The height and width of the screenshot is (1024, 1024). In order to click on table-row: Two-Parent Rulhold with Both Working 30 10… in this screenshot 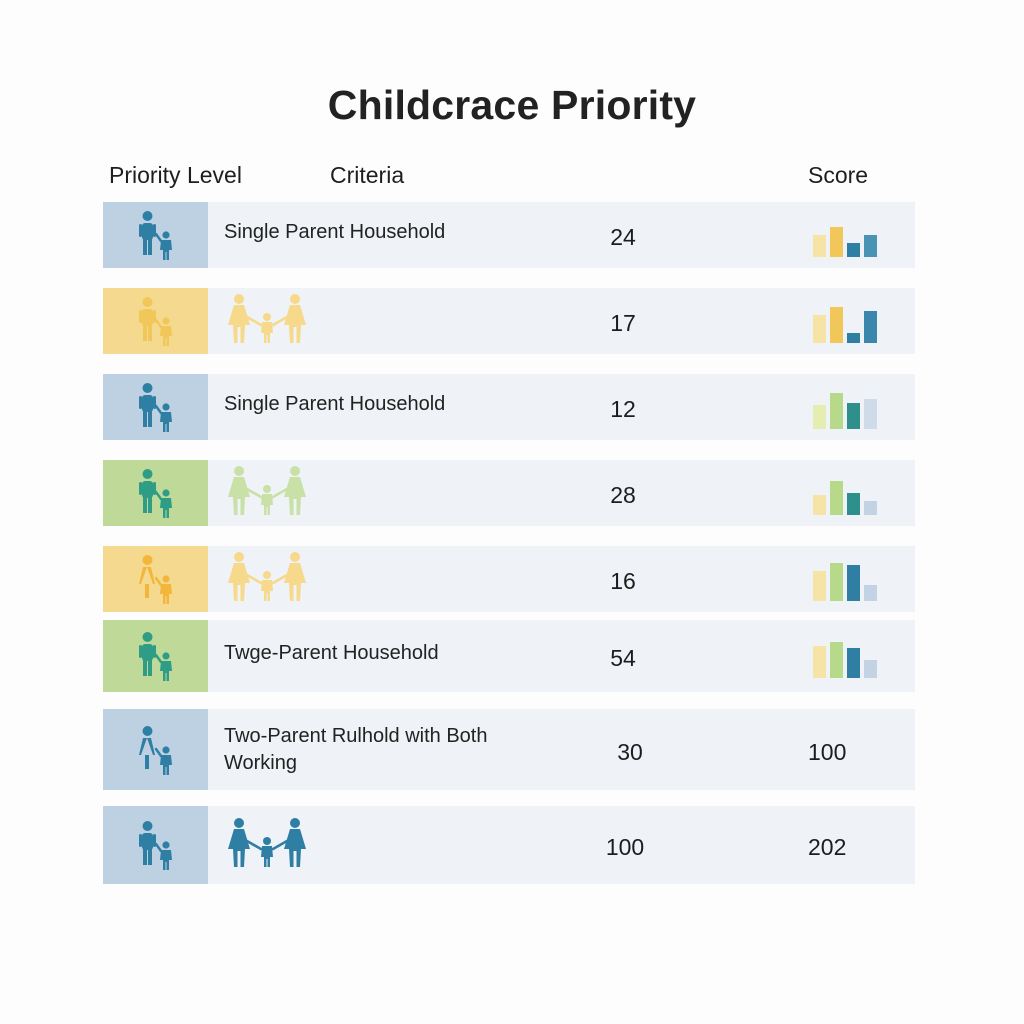, I will do `click(509, 749)`.